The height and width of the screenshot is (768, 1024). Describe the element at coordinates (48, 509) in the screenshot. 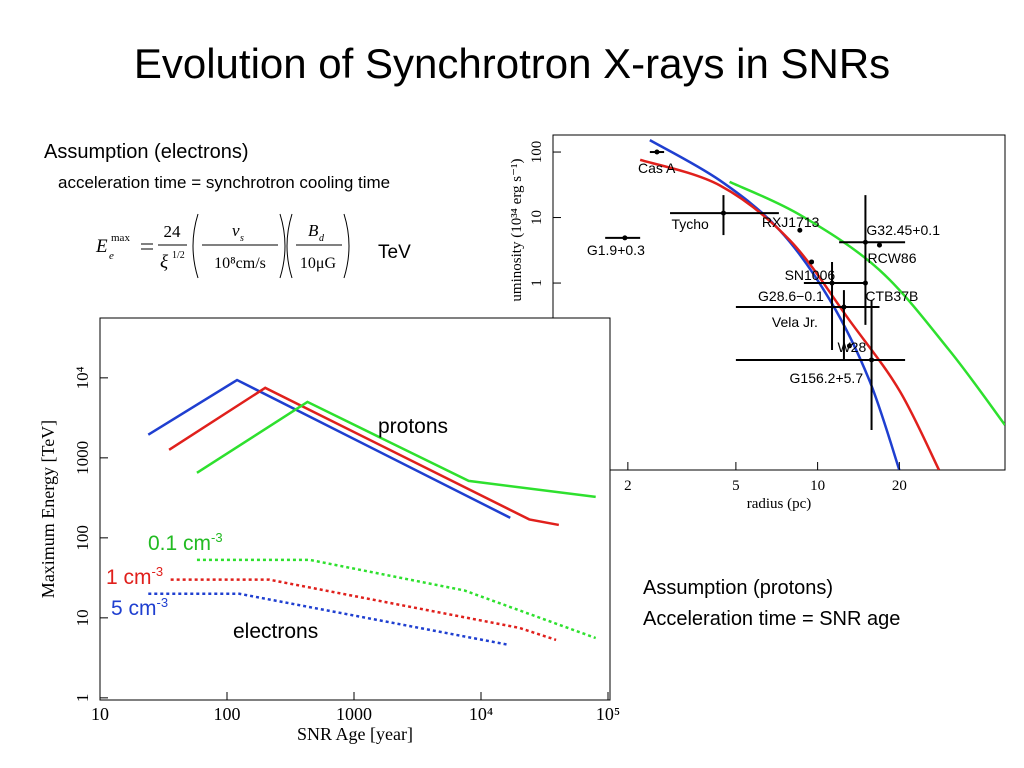

I see `y-axis-label: Maximum Energy [TeV]` at that location.